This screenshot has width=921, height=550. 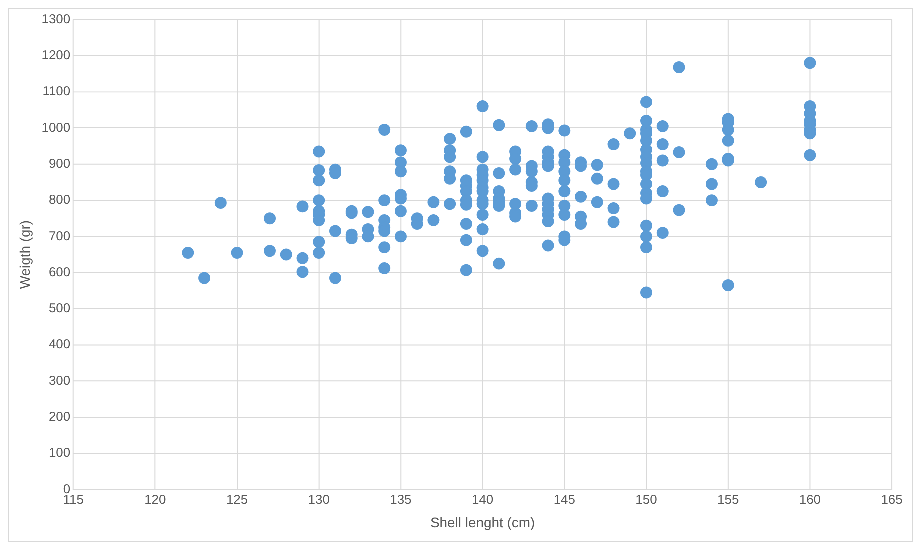 What do you see at coordinates (59, 308) in the screenshot?
I see `y-tick-label: 500` at bounding box center [59, 308].